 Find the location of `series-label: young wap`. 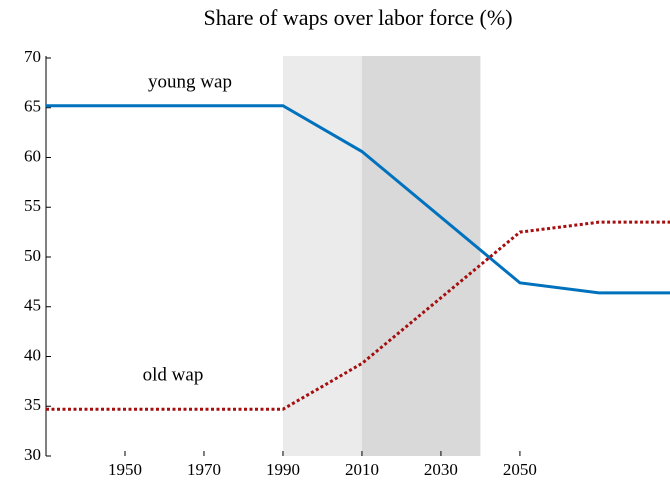

series-label: young wap is located at coordinates (190, 81).